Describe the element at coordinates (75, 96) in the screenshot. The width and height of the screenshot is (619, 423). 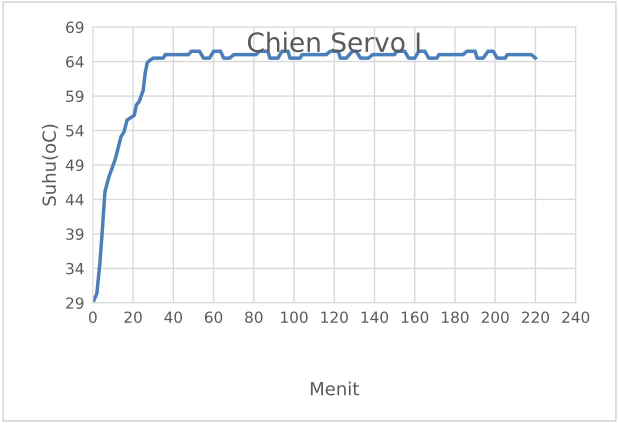
I see `y-tick-label: 59` at that location.